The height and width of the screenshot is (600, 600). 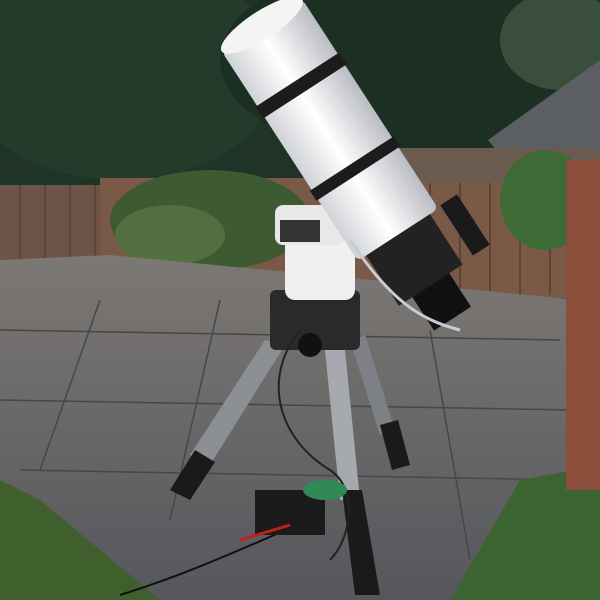 What do you see at coordinates (525, 535) in the screenshot?
I see `plants` at bounding box center [525, 535].